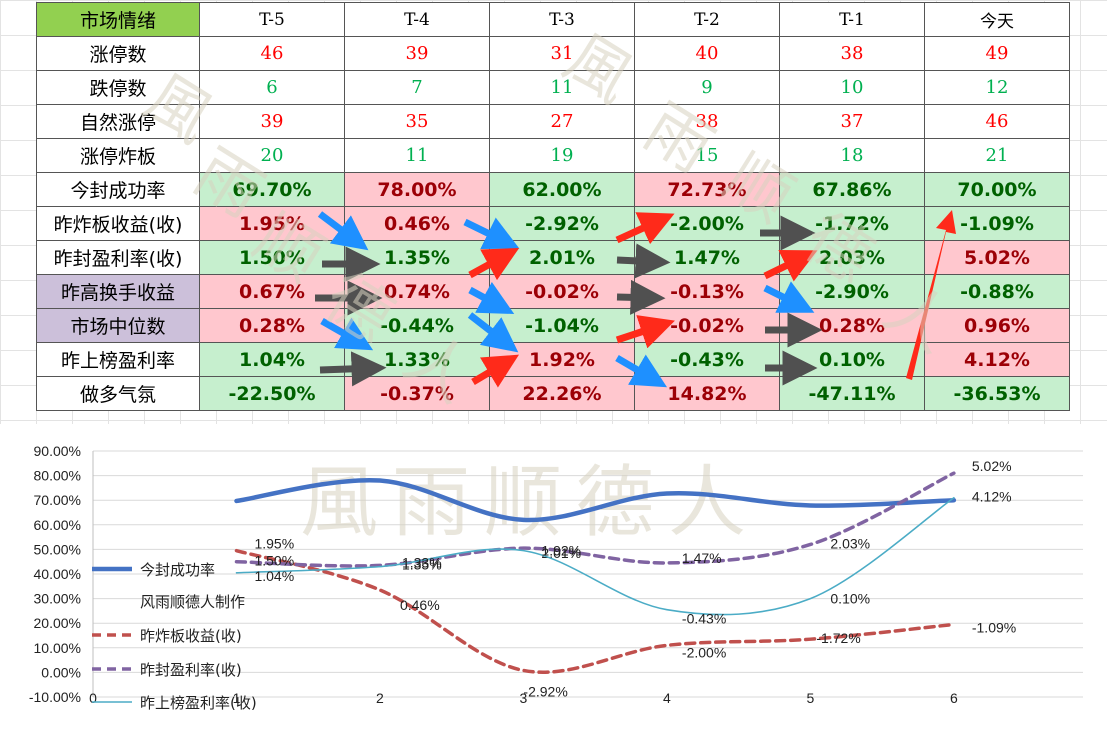  Describe the element at coordinates (852, 155) in the screenshot. I see `table-cell: 18` at that location.